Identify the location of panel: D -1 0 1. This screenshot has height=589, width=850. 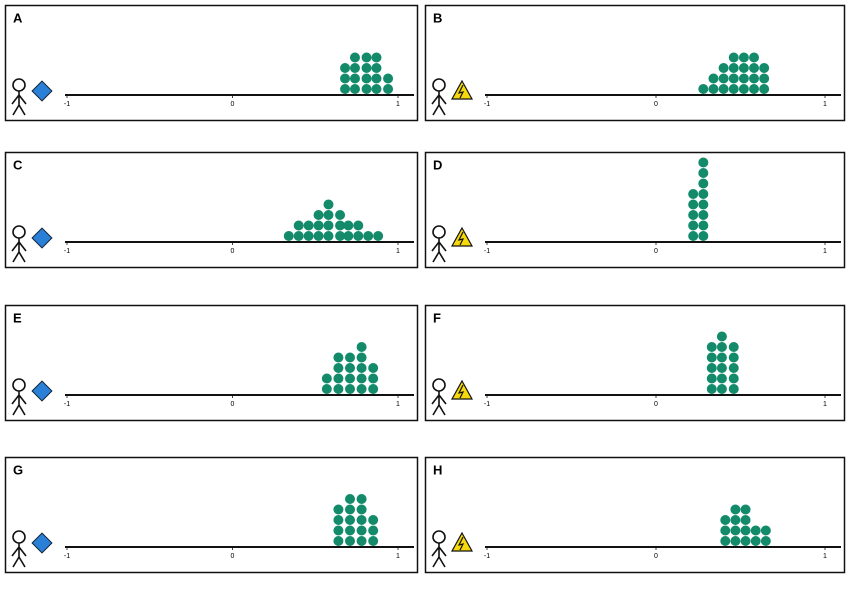
(635, 210).